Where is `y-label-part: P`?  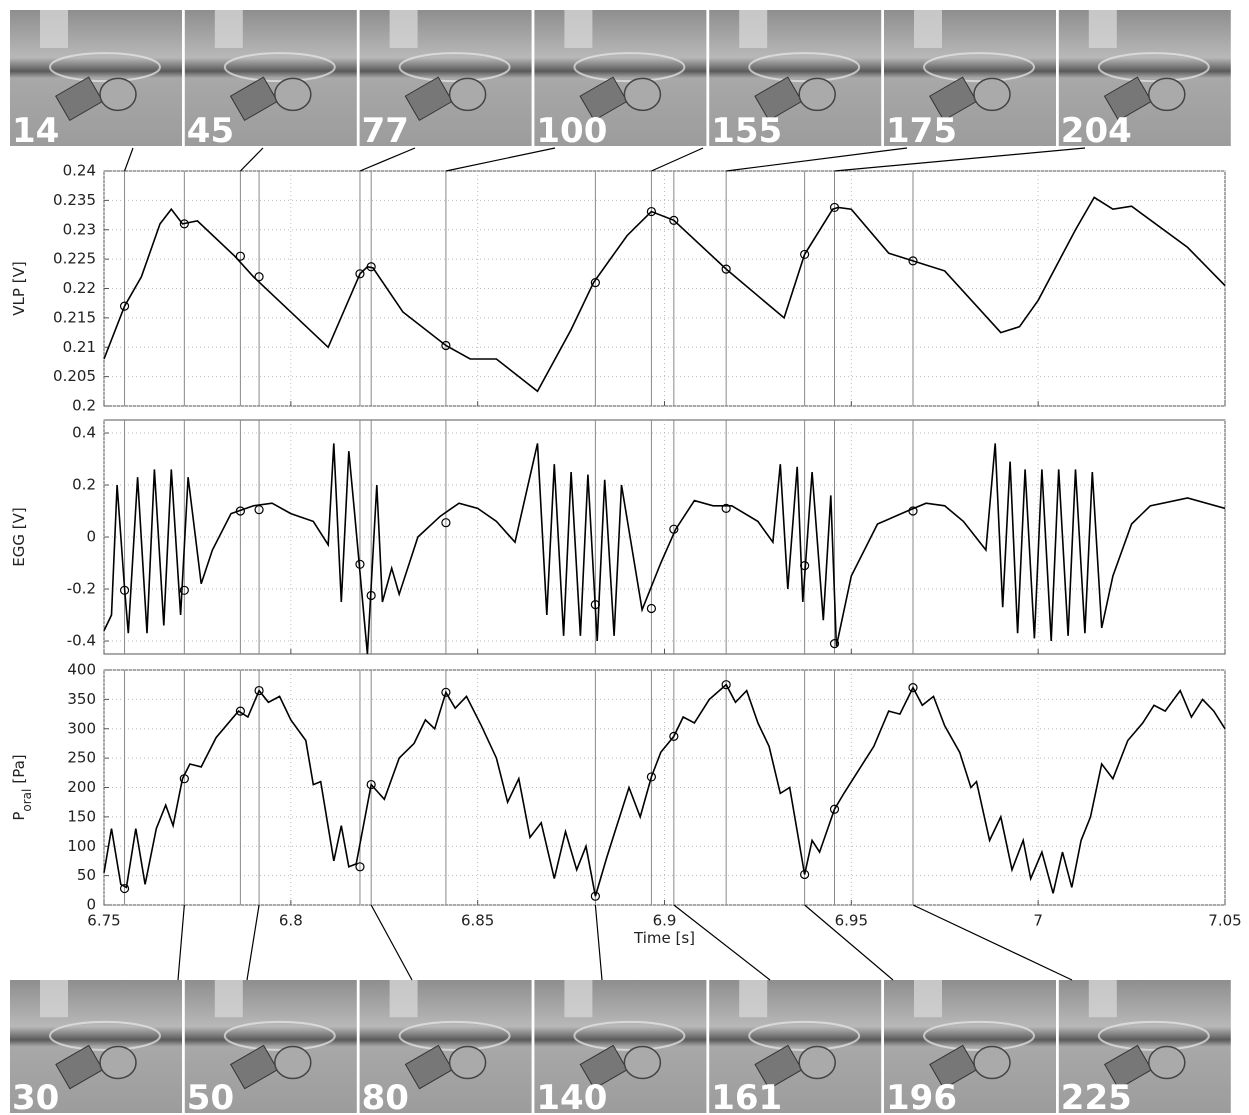
y-label-part: P is located at coordinates (19, 816).